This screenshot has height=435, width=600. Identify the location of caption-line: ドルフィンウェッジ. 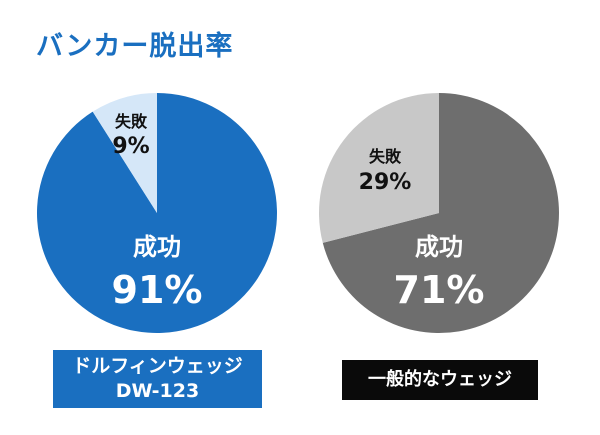
(157, 366).